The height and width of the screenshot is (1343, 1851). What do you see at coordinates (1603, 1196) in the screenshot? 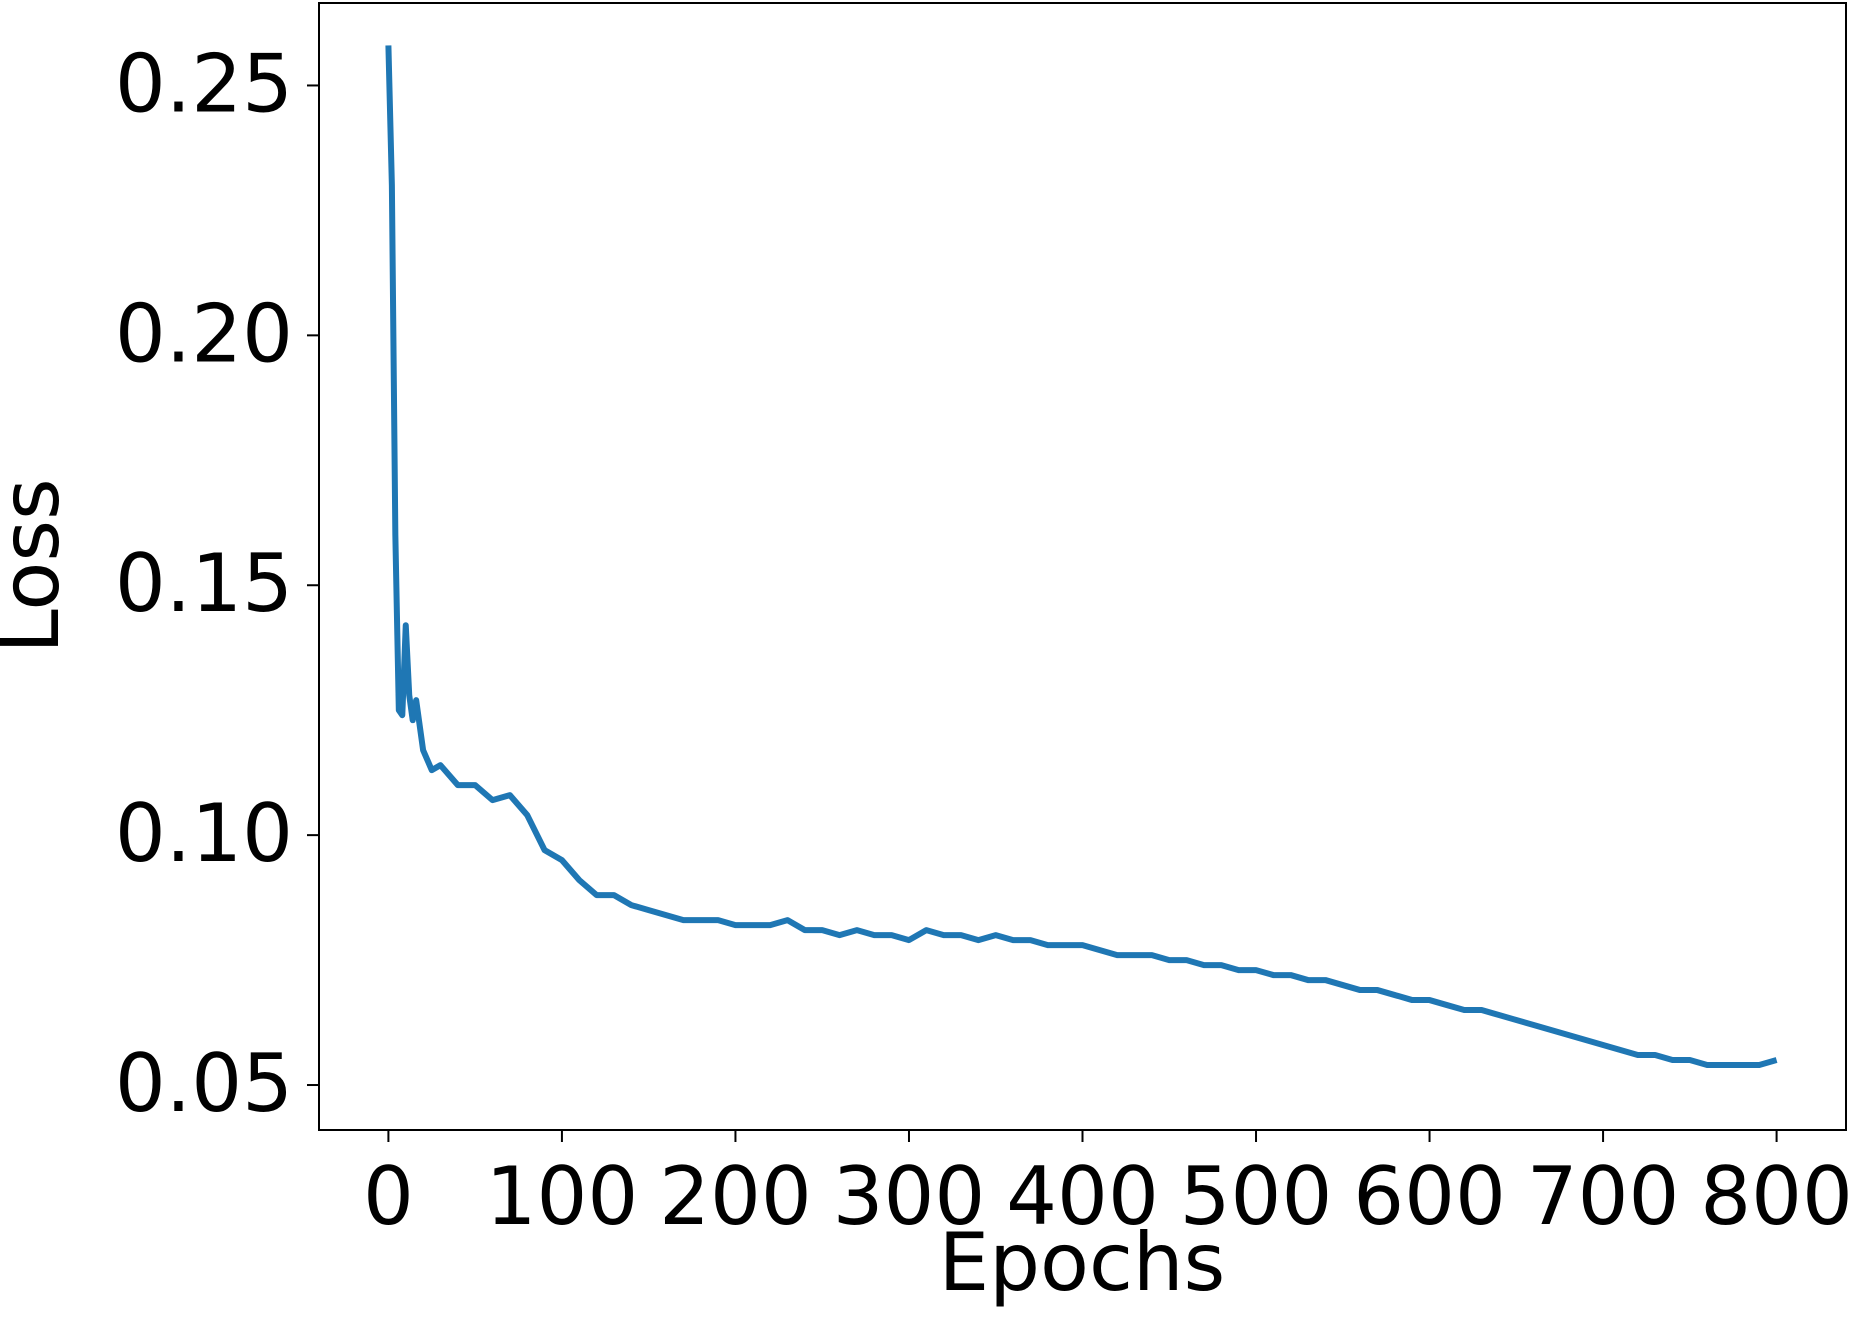
I see `x-tick-label: 700` at bounding box center [1603, 1196].